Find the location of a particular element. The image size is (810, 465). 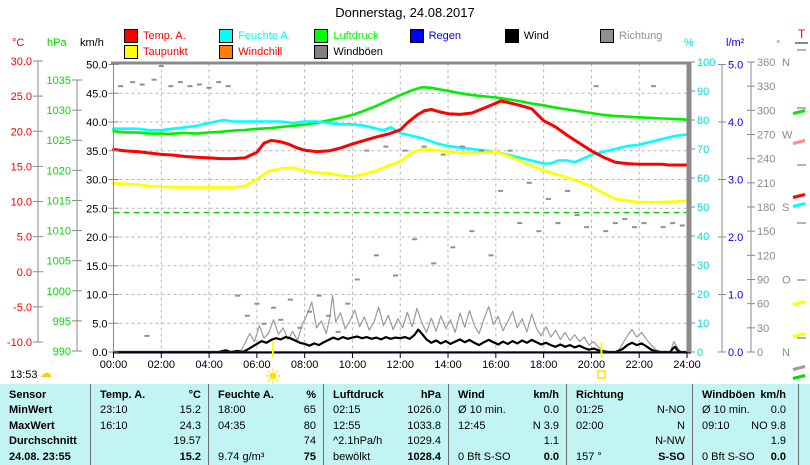

cell-value: N-NW is located at coordinates (670, 441).